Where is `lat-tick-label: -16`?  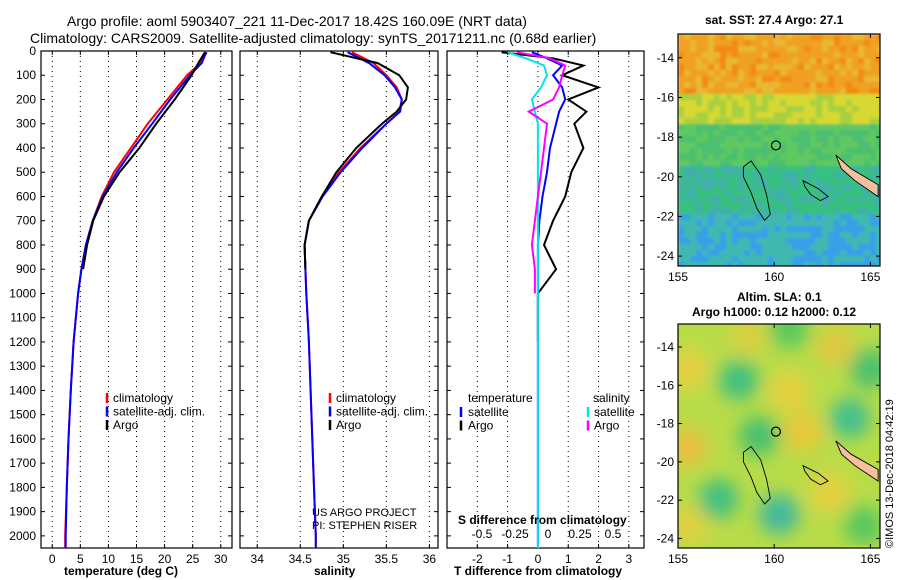
lat-tick-label: -16 is located at coordinates (666, 97).